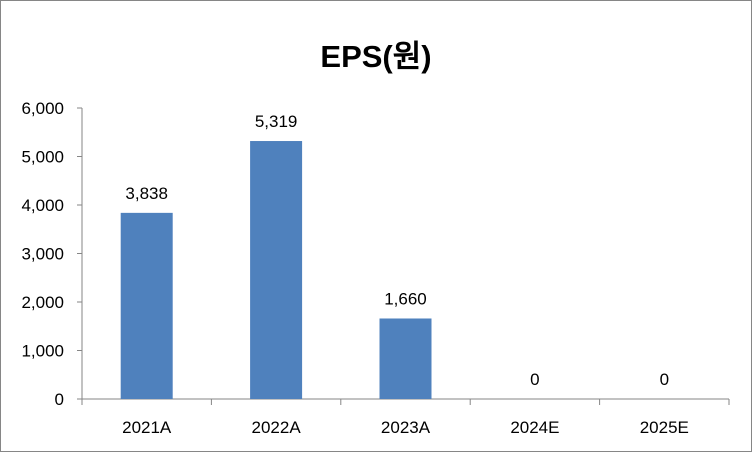  I want to click on y-tick-label: 4,000, so click(42, 205).